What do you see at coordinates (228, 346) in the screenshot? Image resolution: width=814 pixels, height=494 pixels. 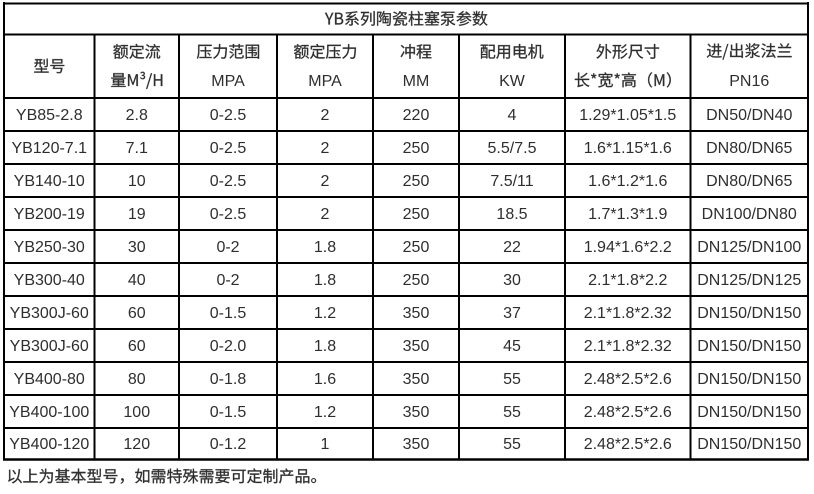 I see `svg-text: 0-2.0` at bounding box center [228, 346].